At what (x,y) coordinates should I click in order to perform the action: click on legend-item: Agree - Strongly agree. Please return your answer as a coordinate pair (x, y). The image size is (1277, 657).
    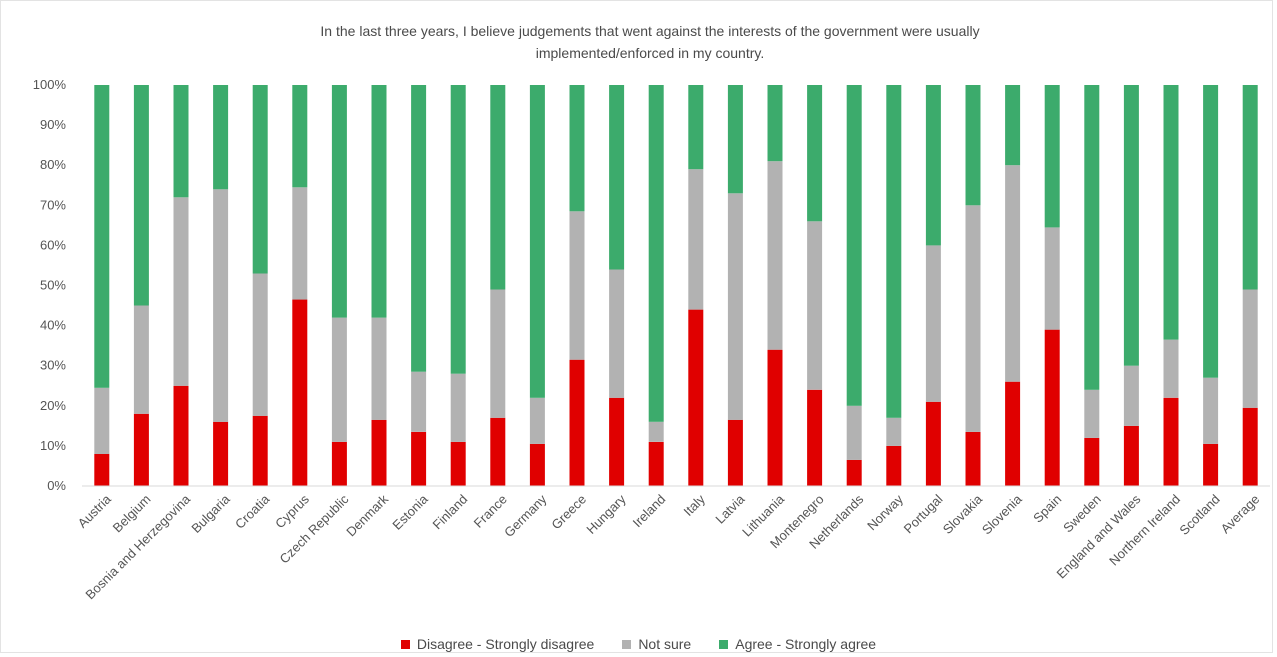
    Looking at the image, I should click on (797, 644).